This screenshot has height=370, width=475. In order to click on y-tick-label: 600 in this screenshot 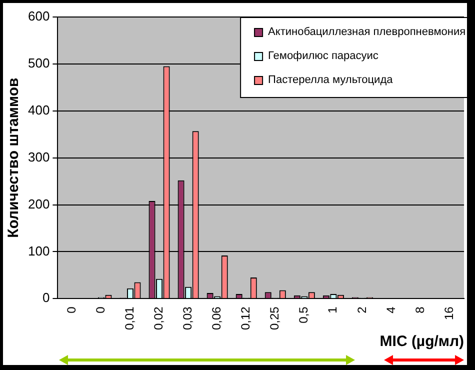, I will do `click(39, 16)`.